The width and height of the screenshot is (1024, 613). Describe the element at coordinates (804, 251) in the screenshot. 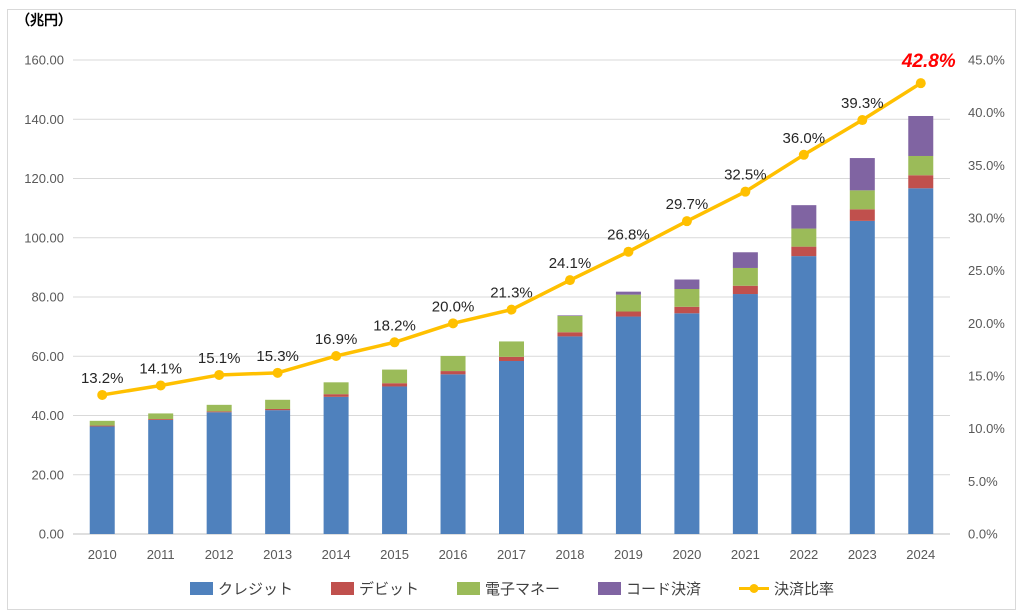

I see `bar-segment-デビット-2022` at that location.